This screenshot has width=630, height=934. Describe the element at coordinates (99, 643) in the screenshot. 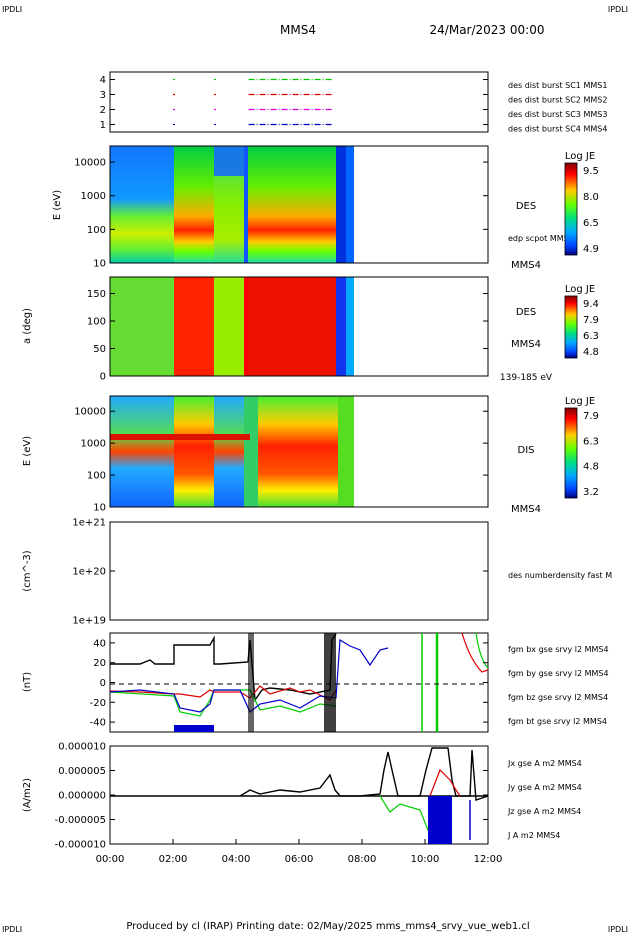

I see `ytick-label: 40` at that location.